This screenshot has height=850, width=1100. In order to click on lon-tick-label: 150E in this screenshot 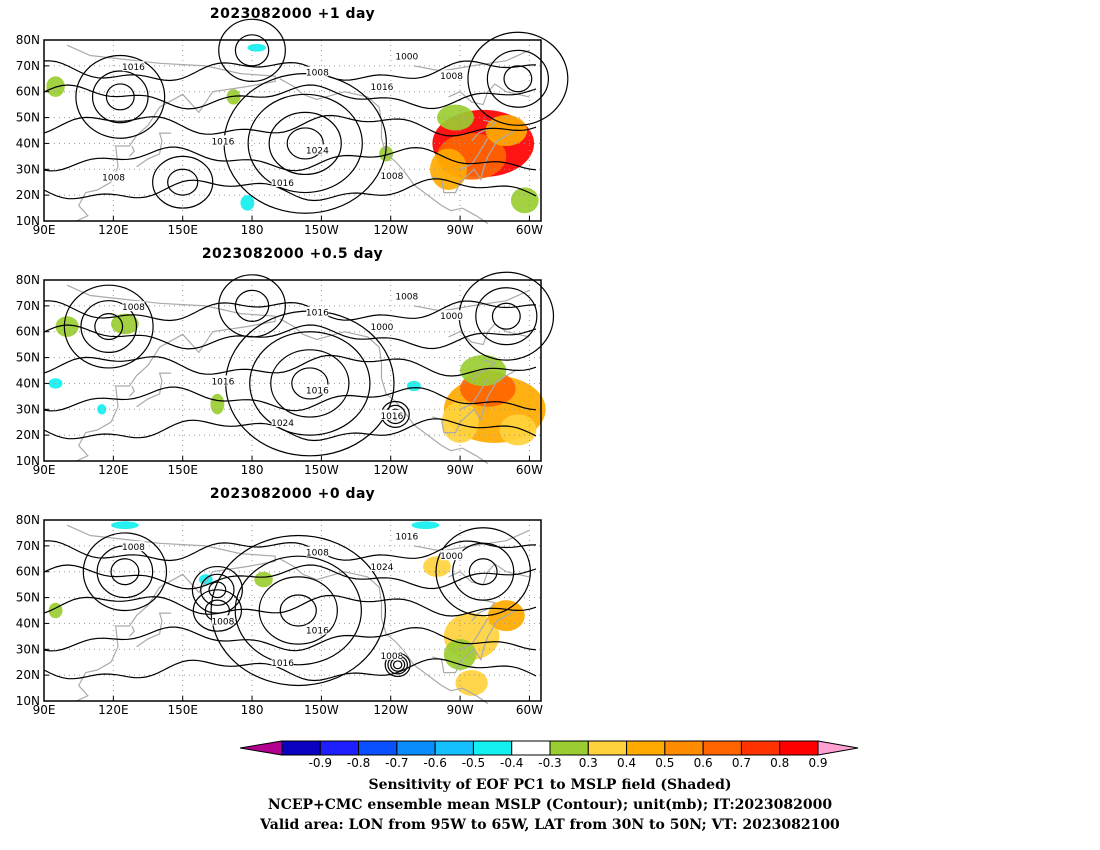, I will do `click(182, 470)`.